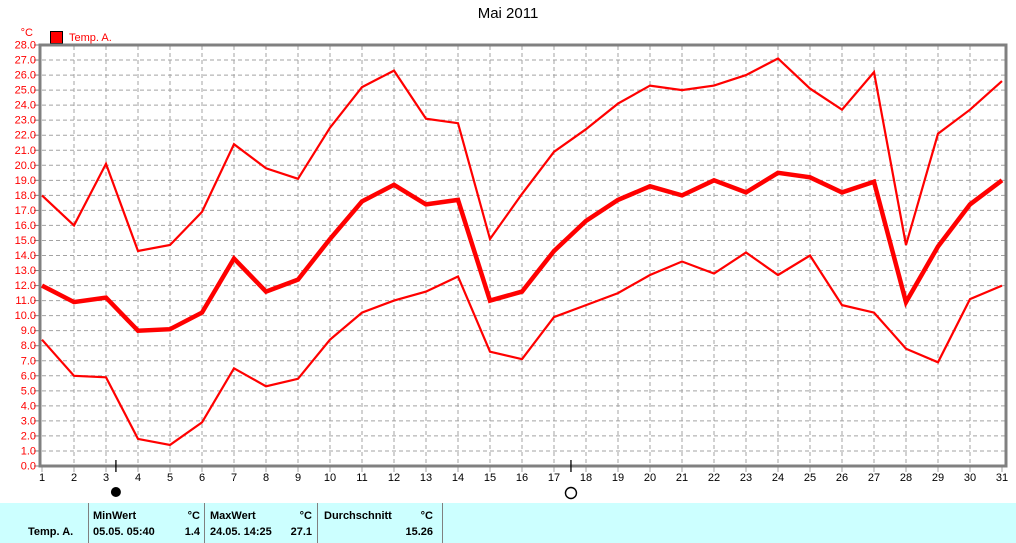  What do you see at coordinates (554, 478) in the screenshot?
I see `x-tick-label: 17` at bounding box center [554, 478].